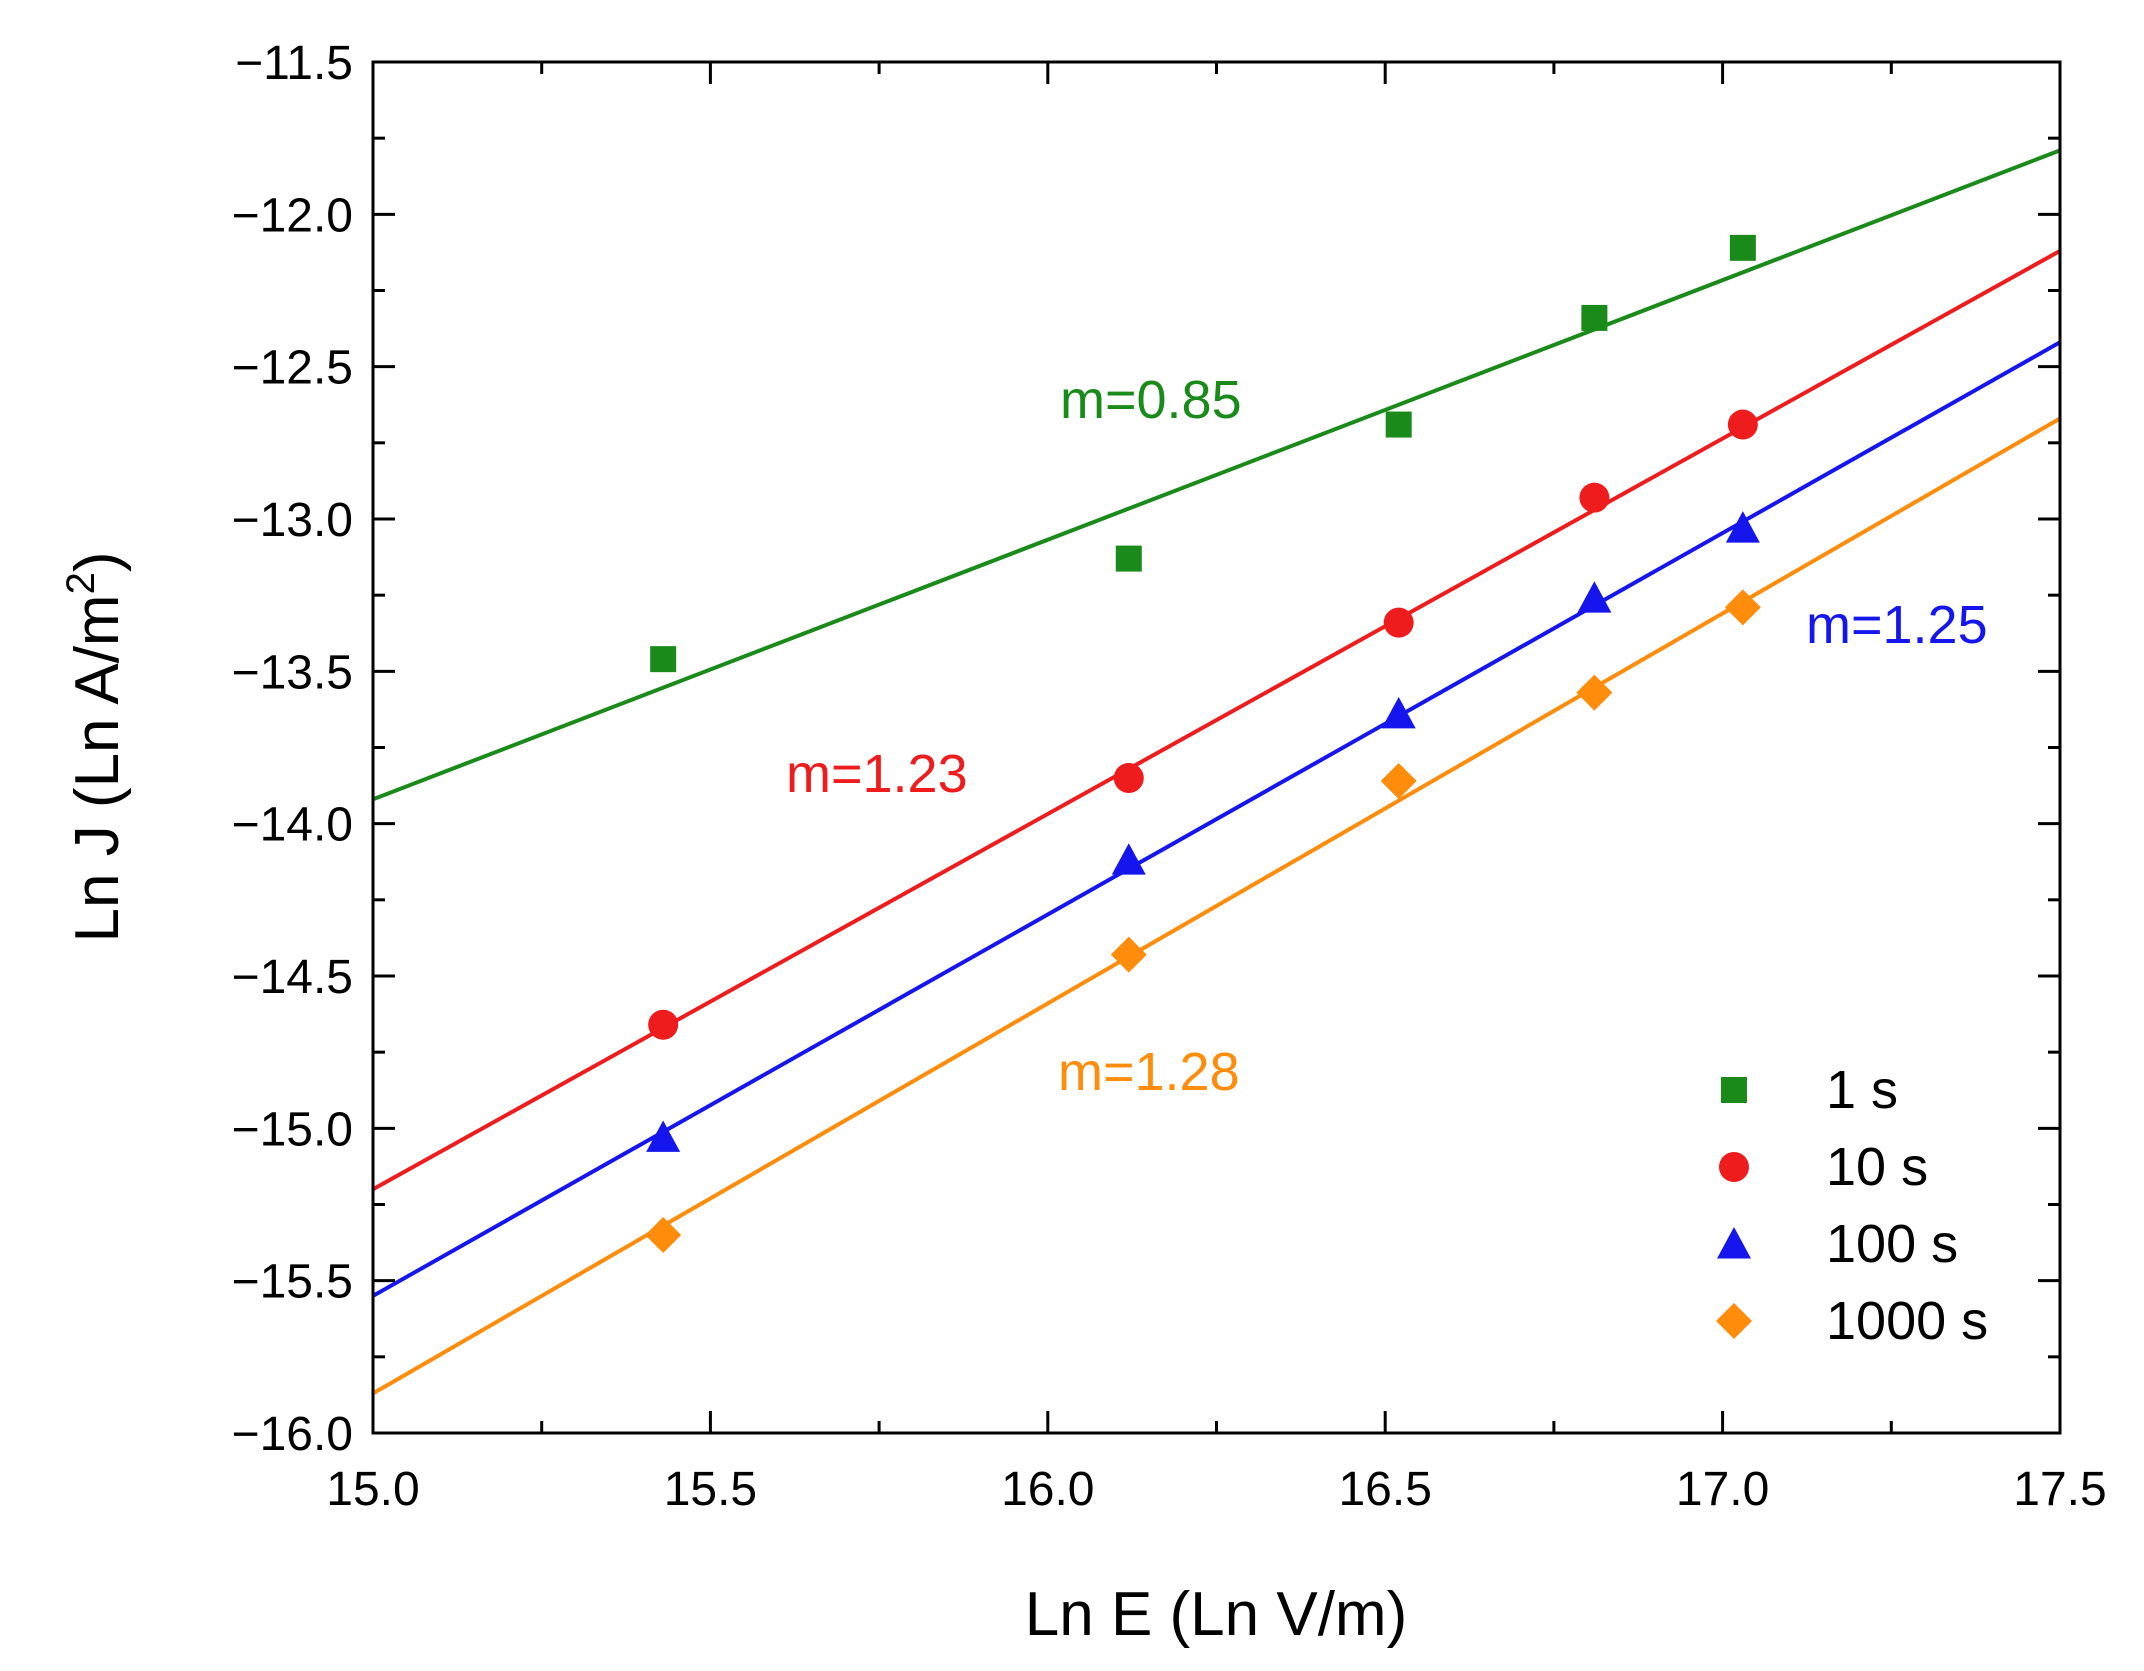 The width and height of the screenshot is (2144, 1671). I want to click on y-tick-label--15-0: −15.0, so click(292, 1129).